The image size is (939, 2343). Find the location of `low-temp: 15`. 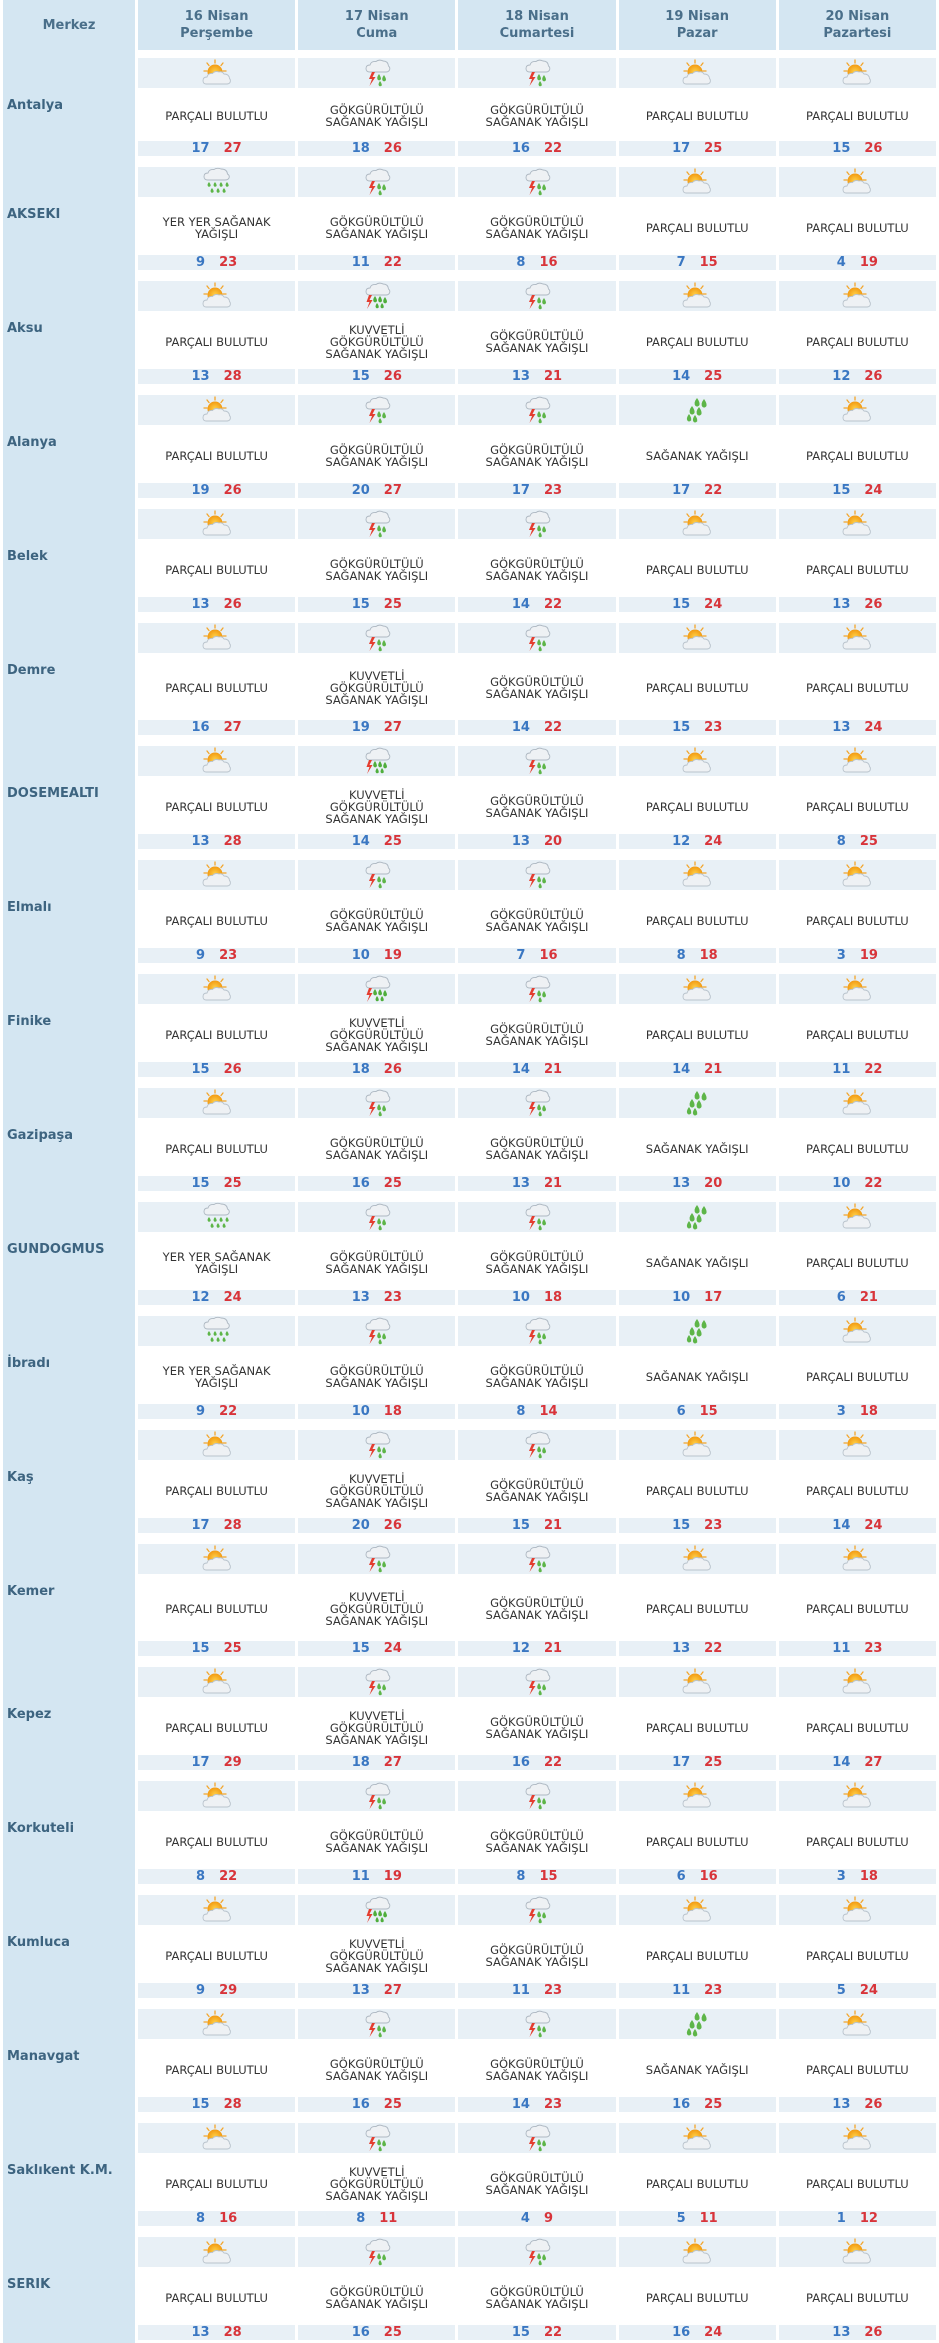

low-temp: 15 is located at coordinates (841, 148).